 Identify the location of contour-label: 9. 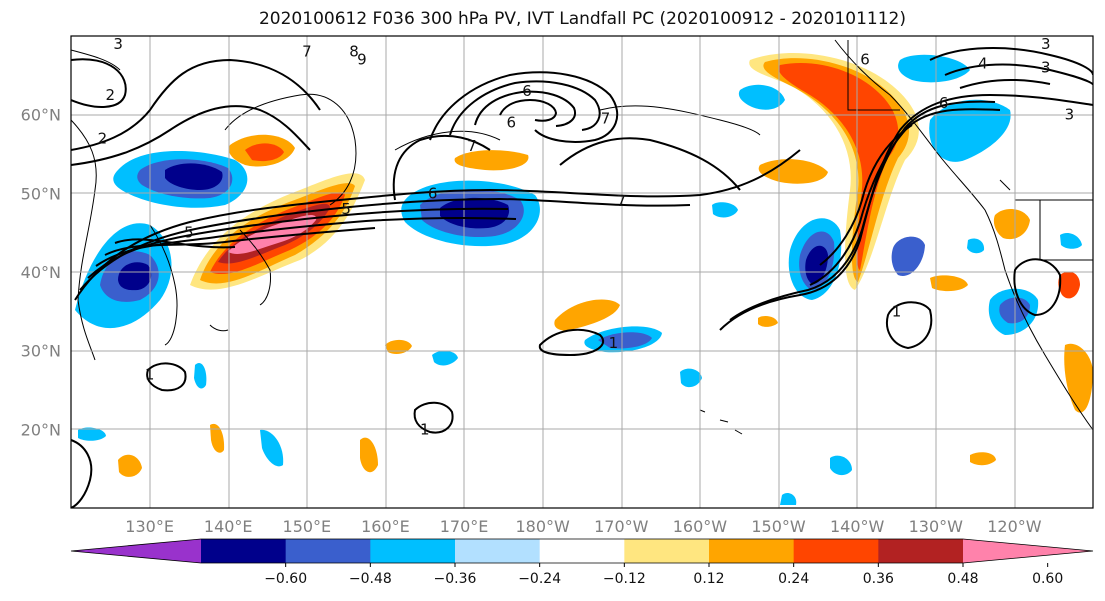
(362, 60).